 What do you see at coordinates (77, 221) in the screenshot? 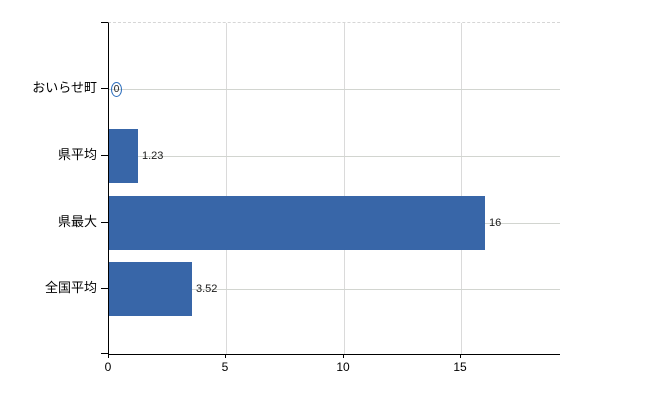
I see `category-label: 県最大` at bounding box center [77, 221].